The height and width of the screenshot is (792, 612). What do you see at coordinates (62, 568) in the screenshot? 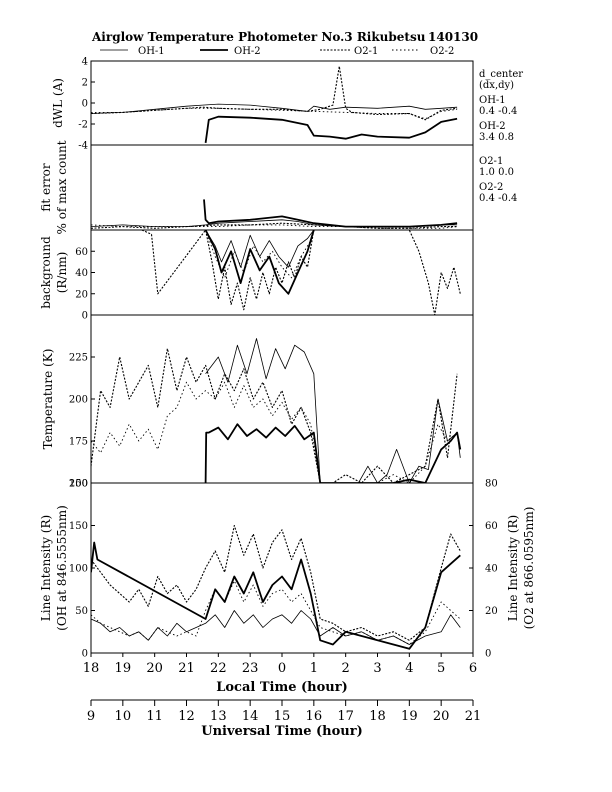
I see `ylabel2-int: (OH at 846.5555nm)` at bounding box center [62, 568].